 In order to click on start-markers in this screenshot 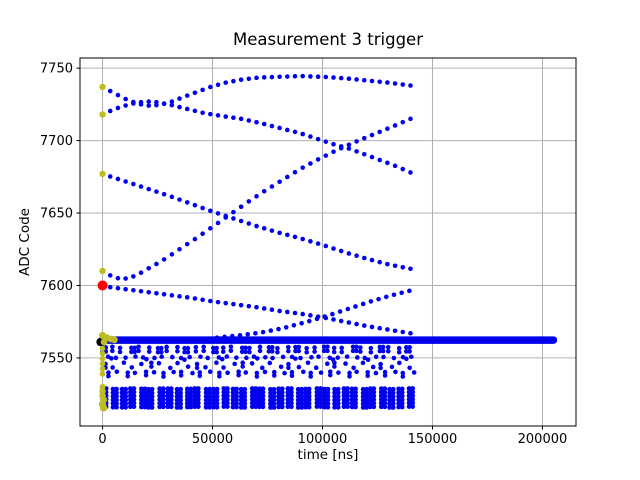, I will do `click(108, 247)`.